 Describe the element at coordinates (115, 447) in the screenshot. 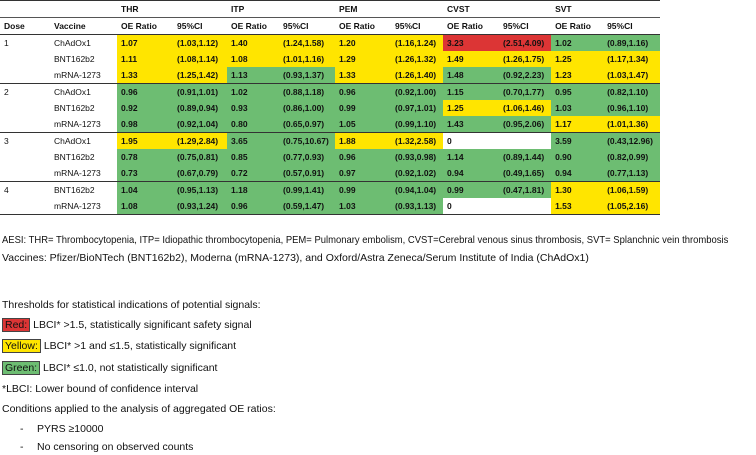

I see `condition-text: No censoring on observed counts` at that location.